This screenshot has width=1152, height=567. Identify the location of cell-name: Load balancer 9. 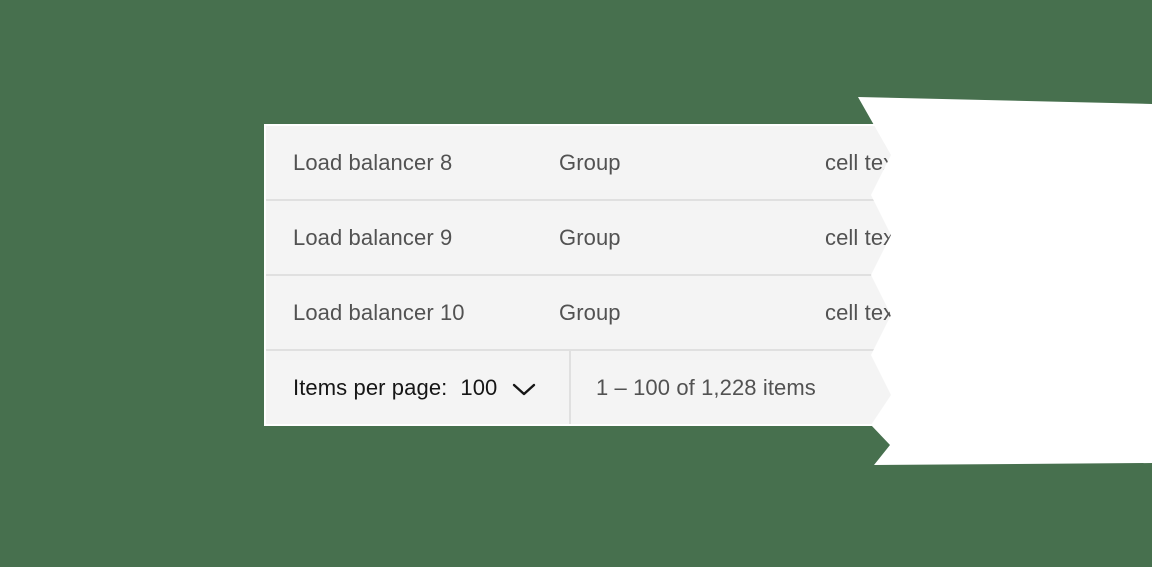
(373, 237).